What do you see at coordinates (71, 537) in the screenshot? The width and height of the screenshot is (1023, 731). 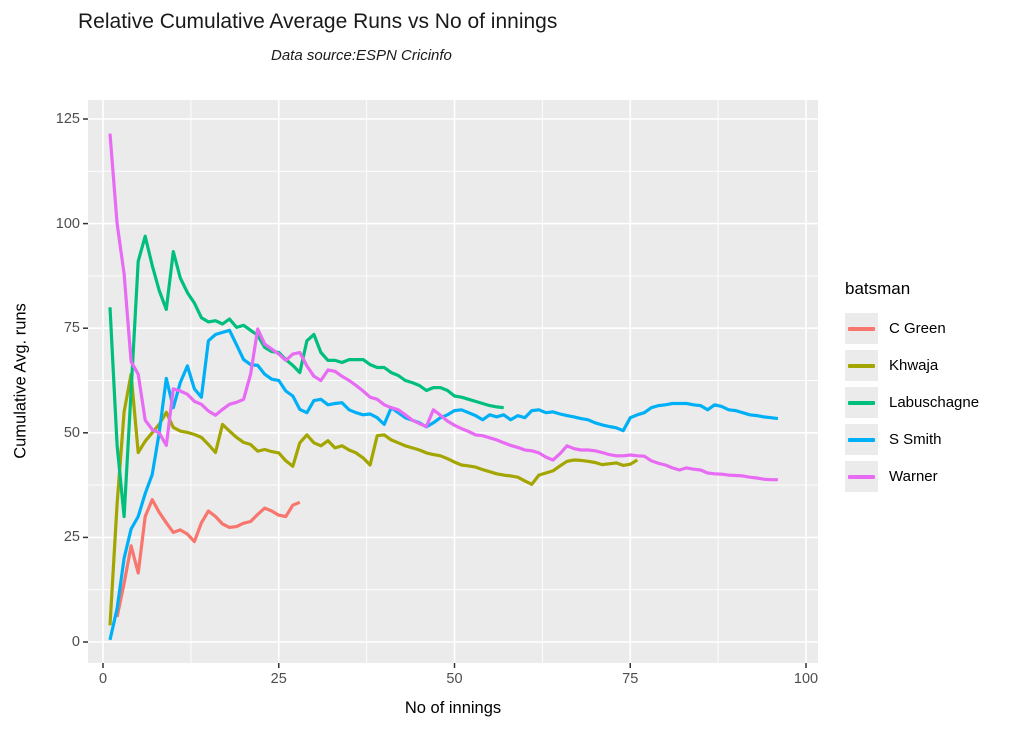 I see `y-tick-label-25: 25` at bounding box center [71, 537].